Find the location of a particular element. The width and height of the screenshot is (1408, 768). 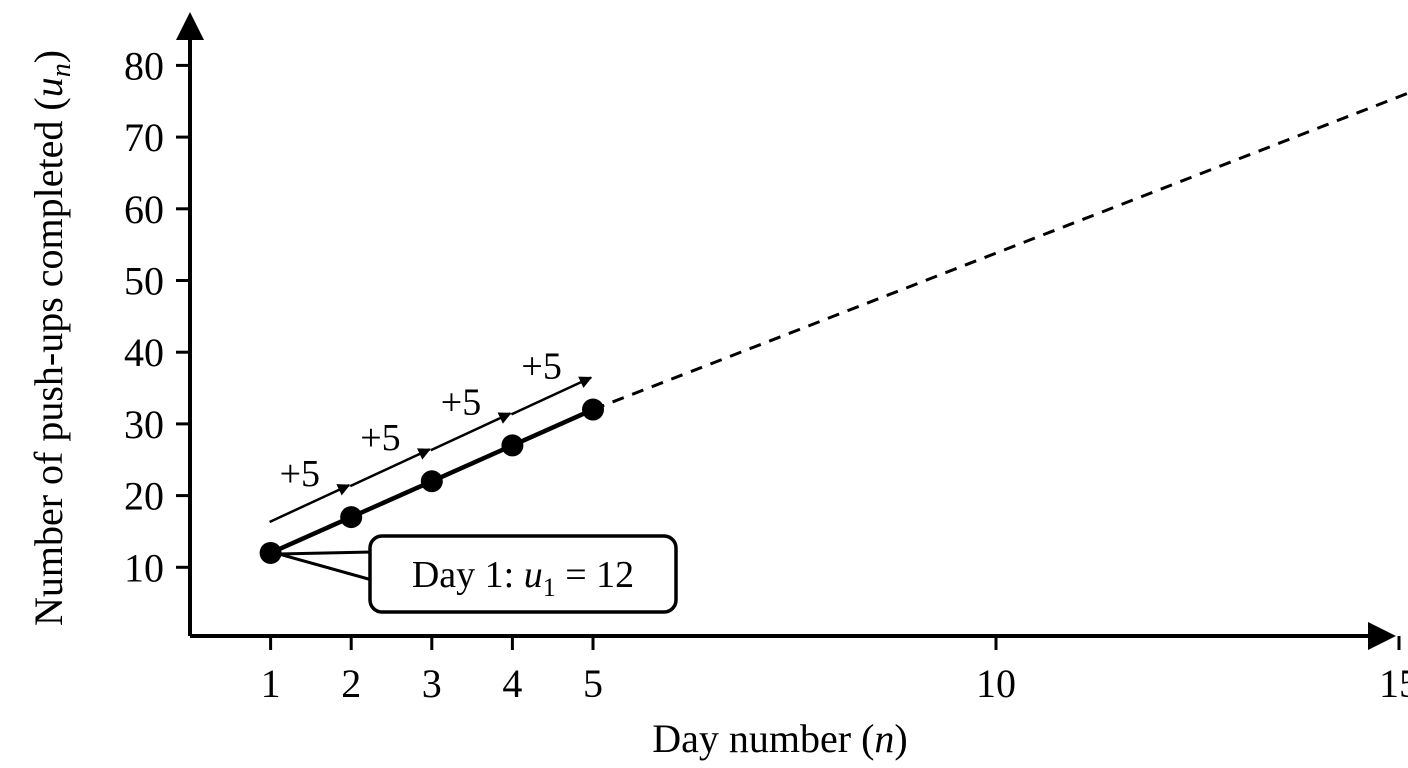

x-axis-title: Day number (n) is located at coordinates (779, 738).